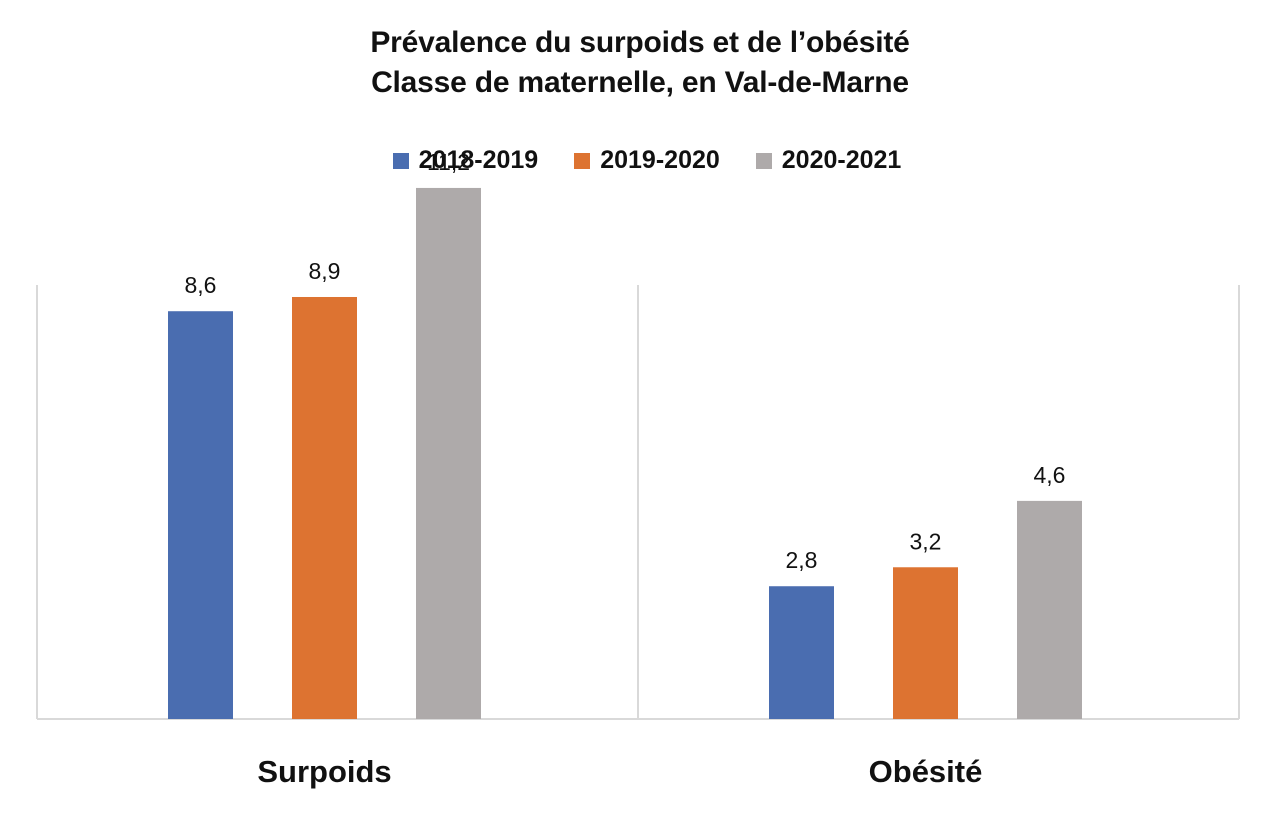 The width and height of the screenshot is (1280, 815). Describe the element at coordinates (324, 507) in the screenshot. I see `bar-2019-2020-surpoids` at that location.